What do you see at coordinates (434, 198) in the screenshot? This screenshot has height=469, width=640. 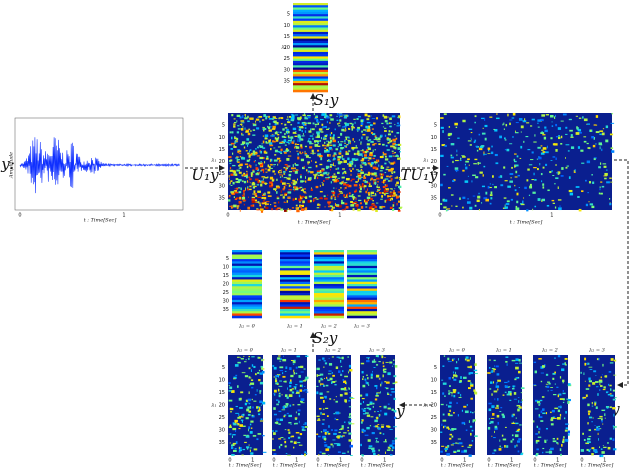 I see `y-tick-label: 35` at bounding box center [434, 198].